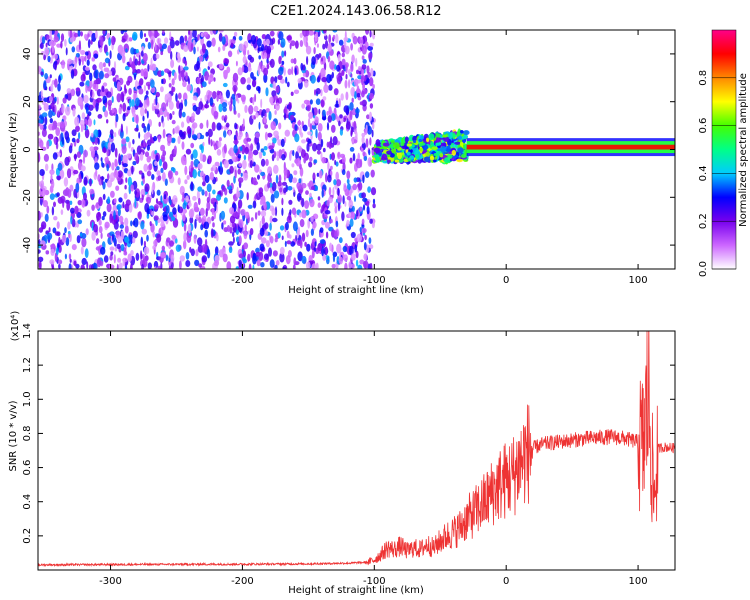  Describe the element at coordinates (374, 280) in the screenshot. I see `x-tick-label: -100` at that location.